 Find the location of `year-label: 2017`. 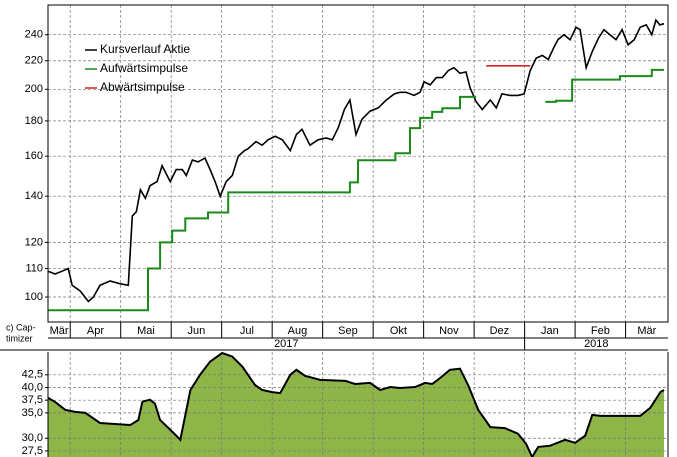

year-label: 2017 is located at coordinates (286, 344).